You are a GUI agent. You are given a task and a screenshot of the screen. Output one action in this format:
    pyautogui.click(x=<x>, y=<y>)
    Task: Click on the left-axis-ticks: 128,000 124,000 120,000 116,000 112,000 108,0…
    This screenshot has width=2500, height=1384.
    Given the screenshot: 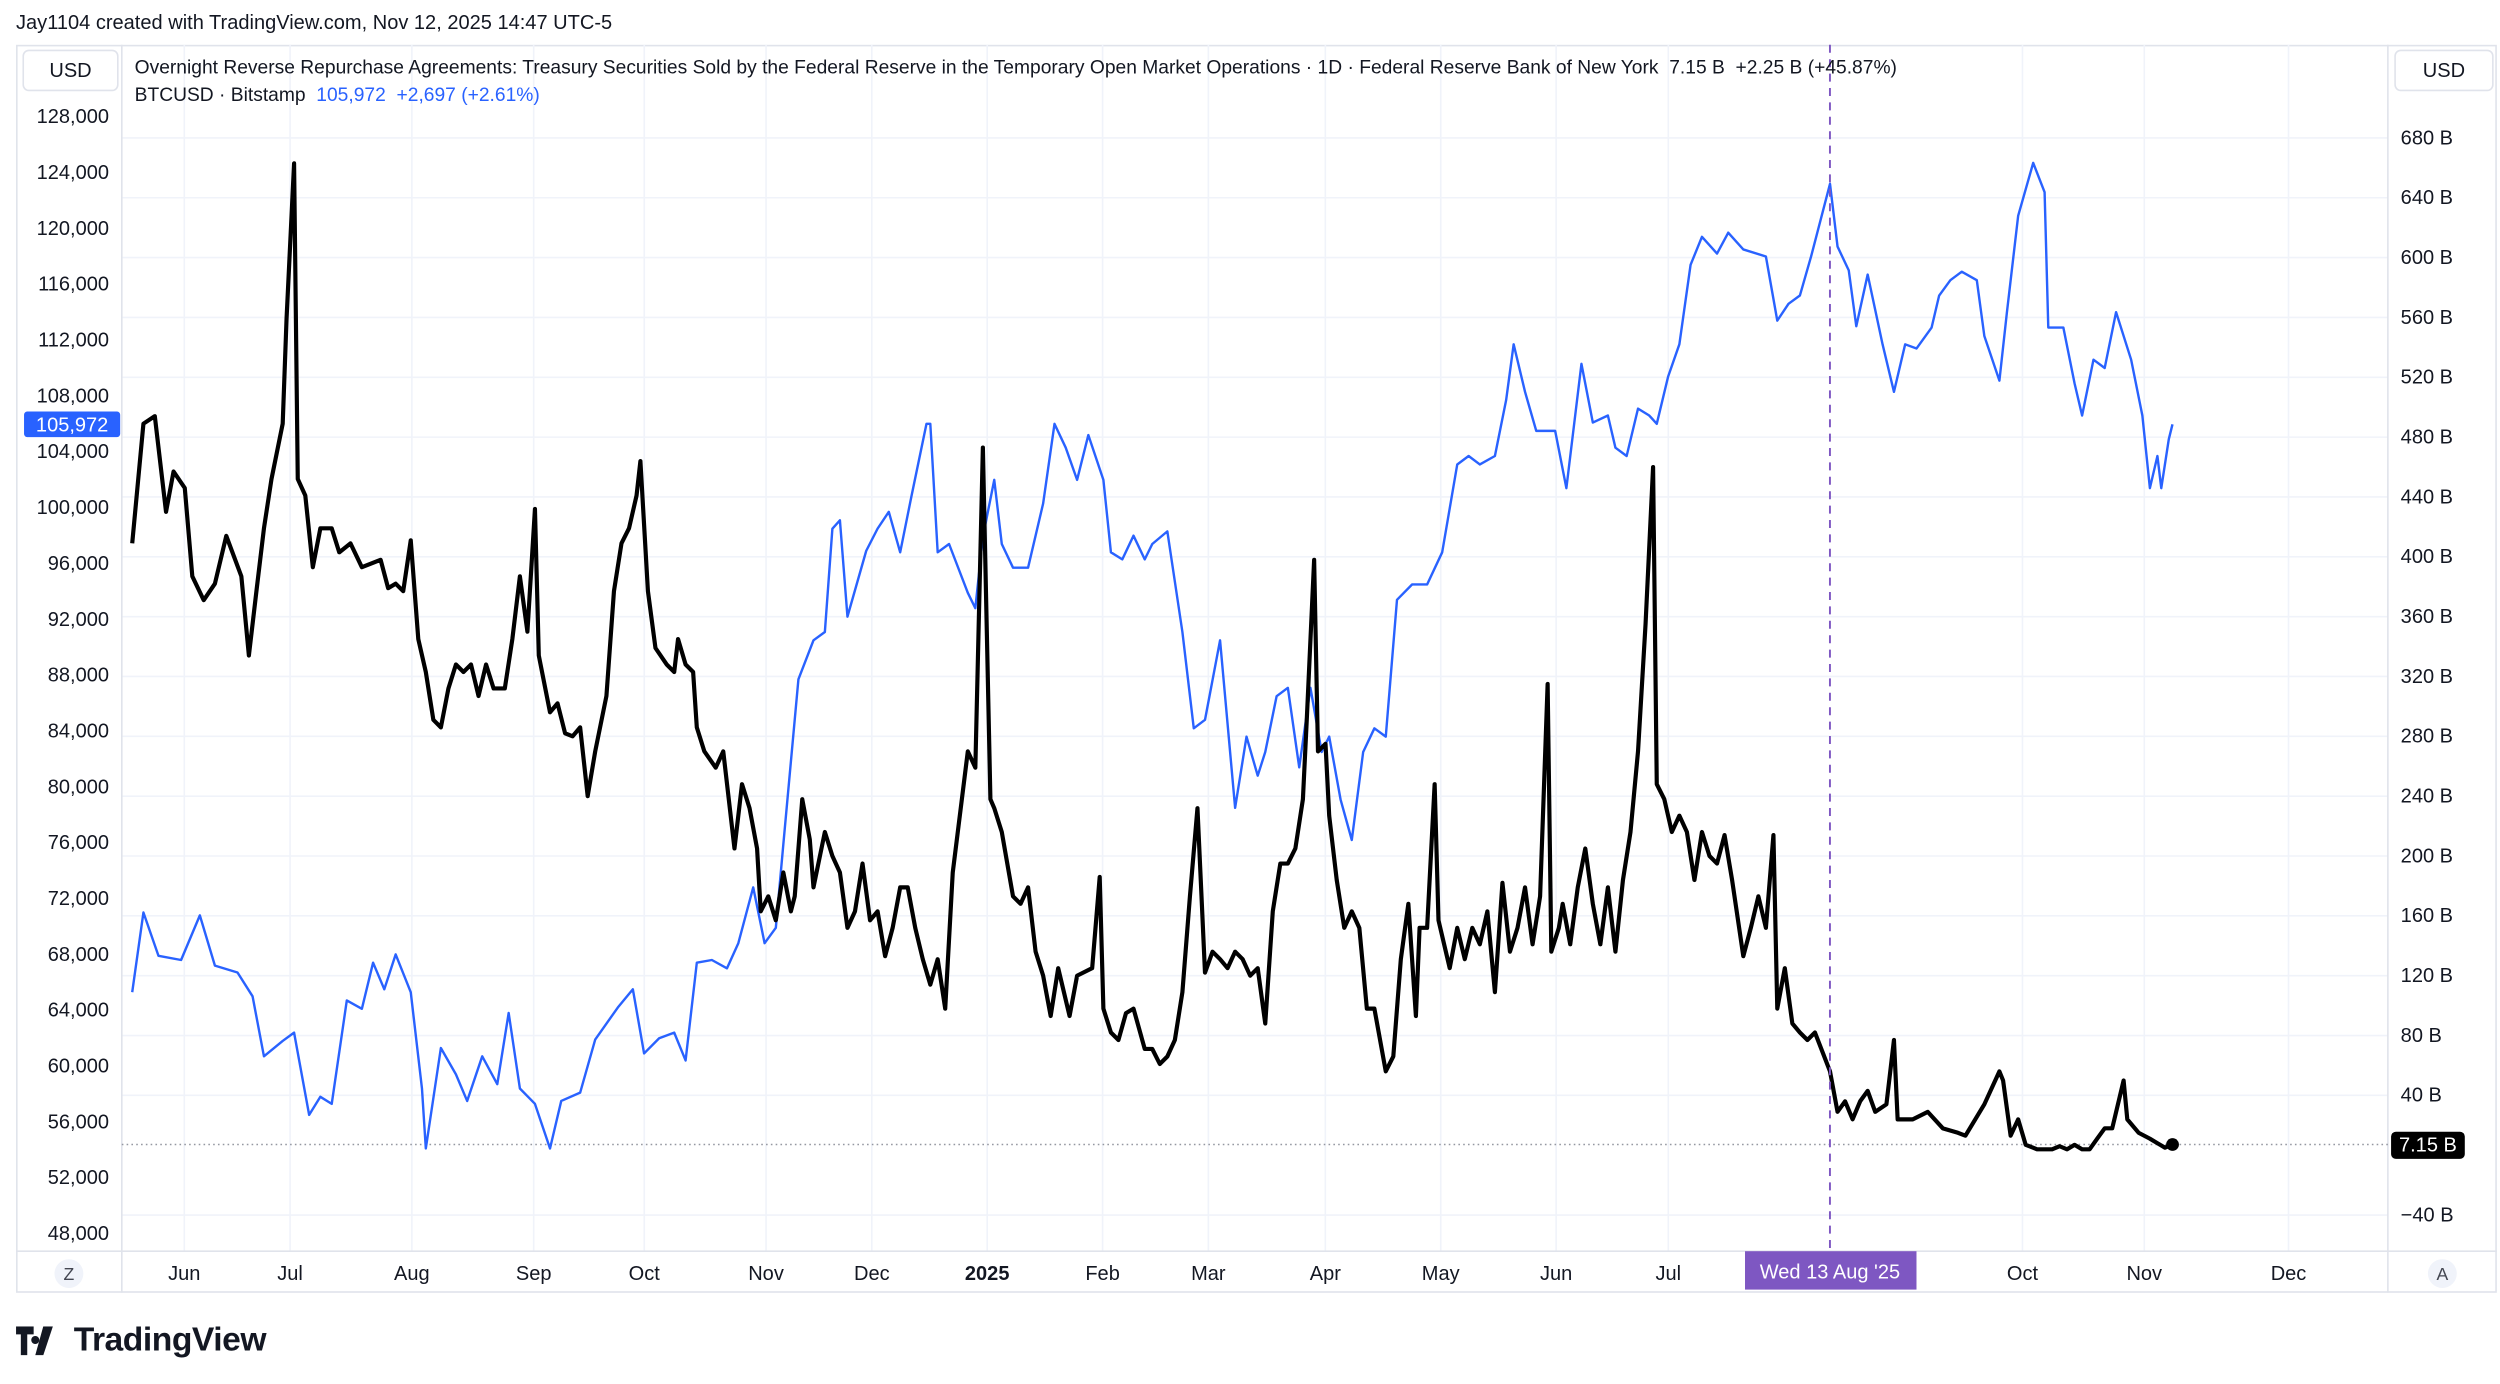 What is the action you would take?
    pyautogui.click(x=73, y=675)
    